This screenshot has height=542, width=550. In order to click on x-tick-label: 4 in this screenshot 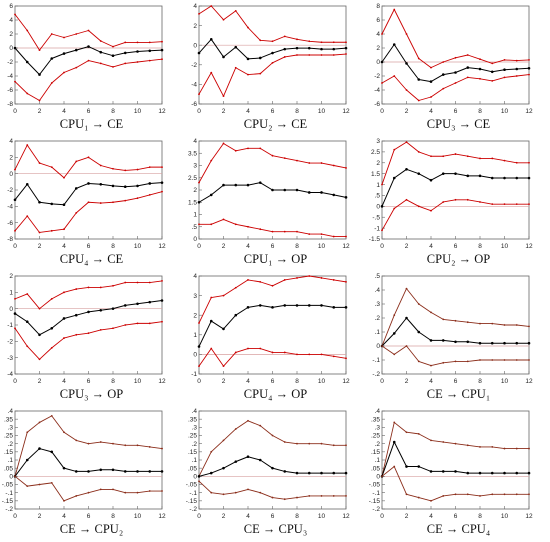, I will do `click(431, 381)`.